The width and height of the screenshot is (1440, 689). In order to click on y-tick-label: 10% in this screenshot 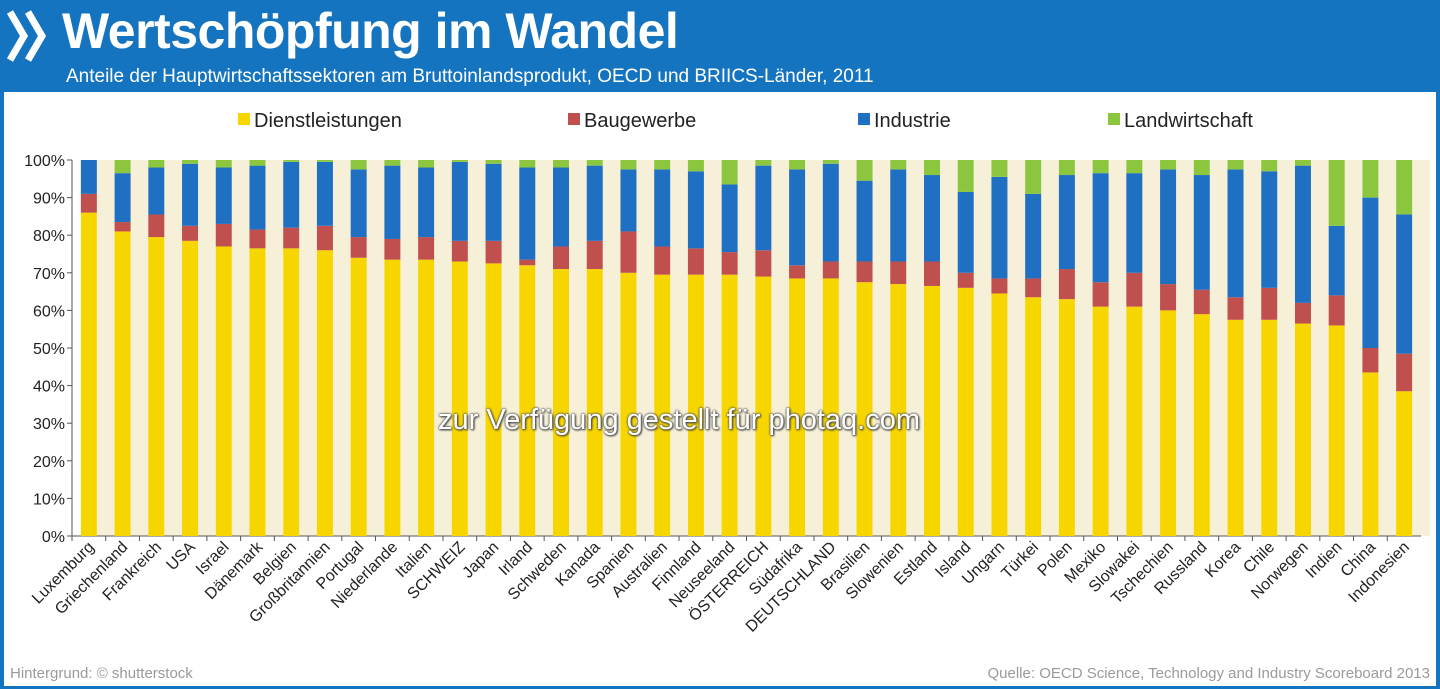, I will do `click(49, 499)`.